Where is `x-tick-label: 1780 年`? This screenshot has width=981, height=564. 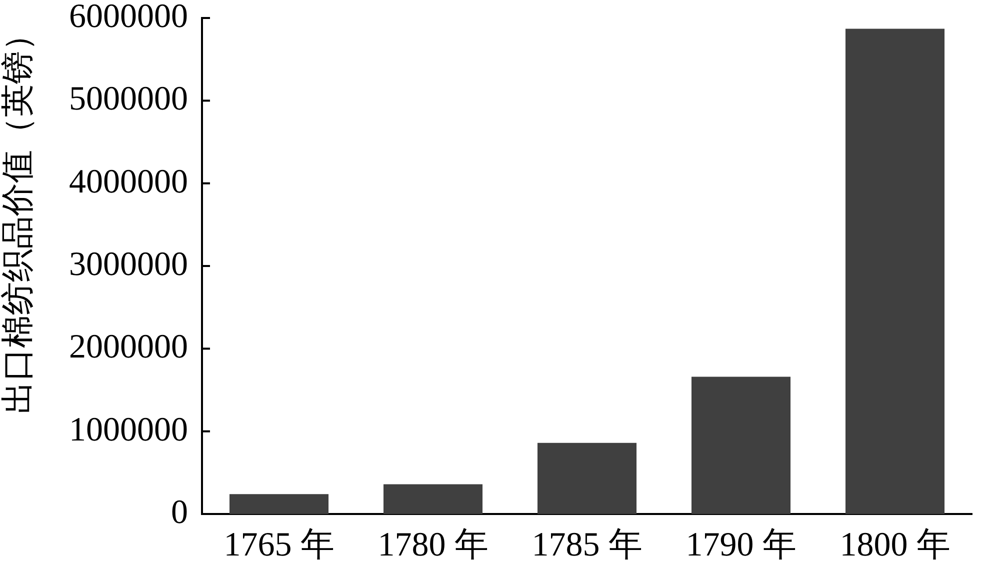 x-tick-label: 1780 年 is located at coordinates (433, 545).